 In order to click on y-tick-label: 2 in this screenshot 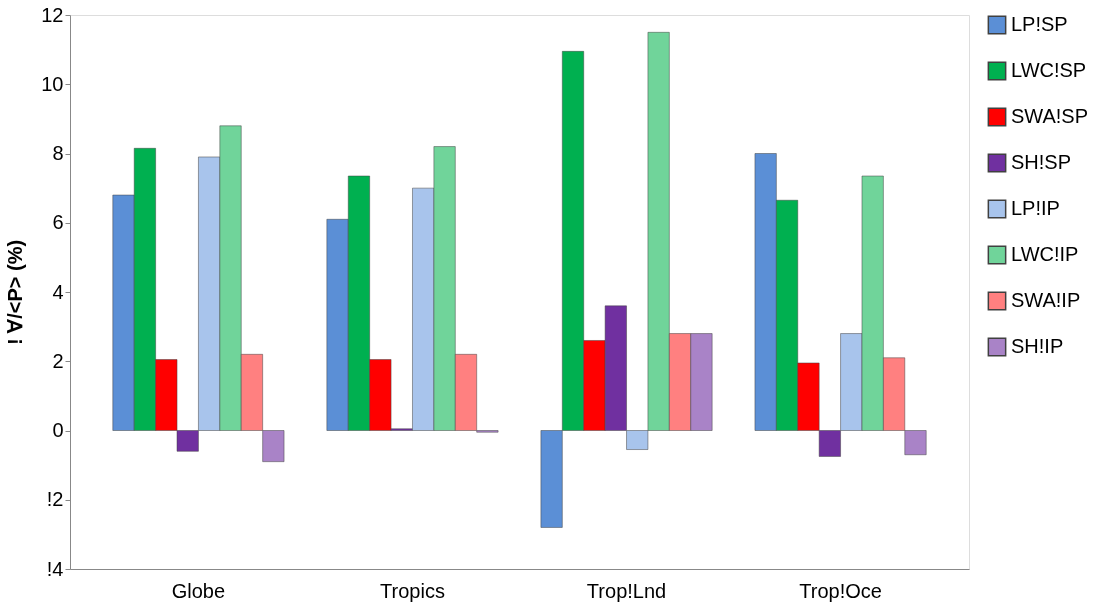, I will do `click(58, 360)`.